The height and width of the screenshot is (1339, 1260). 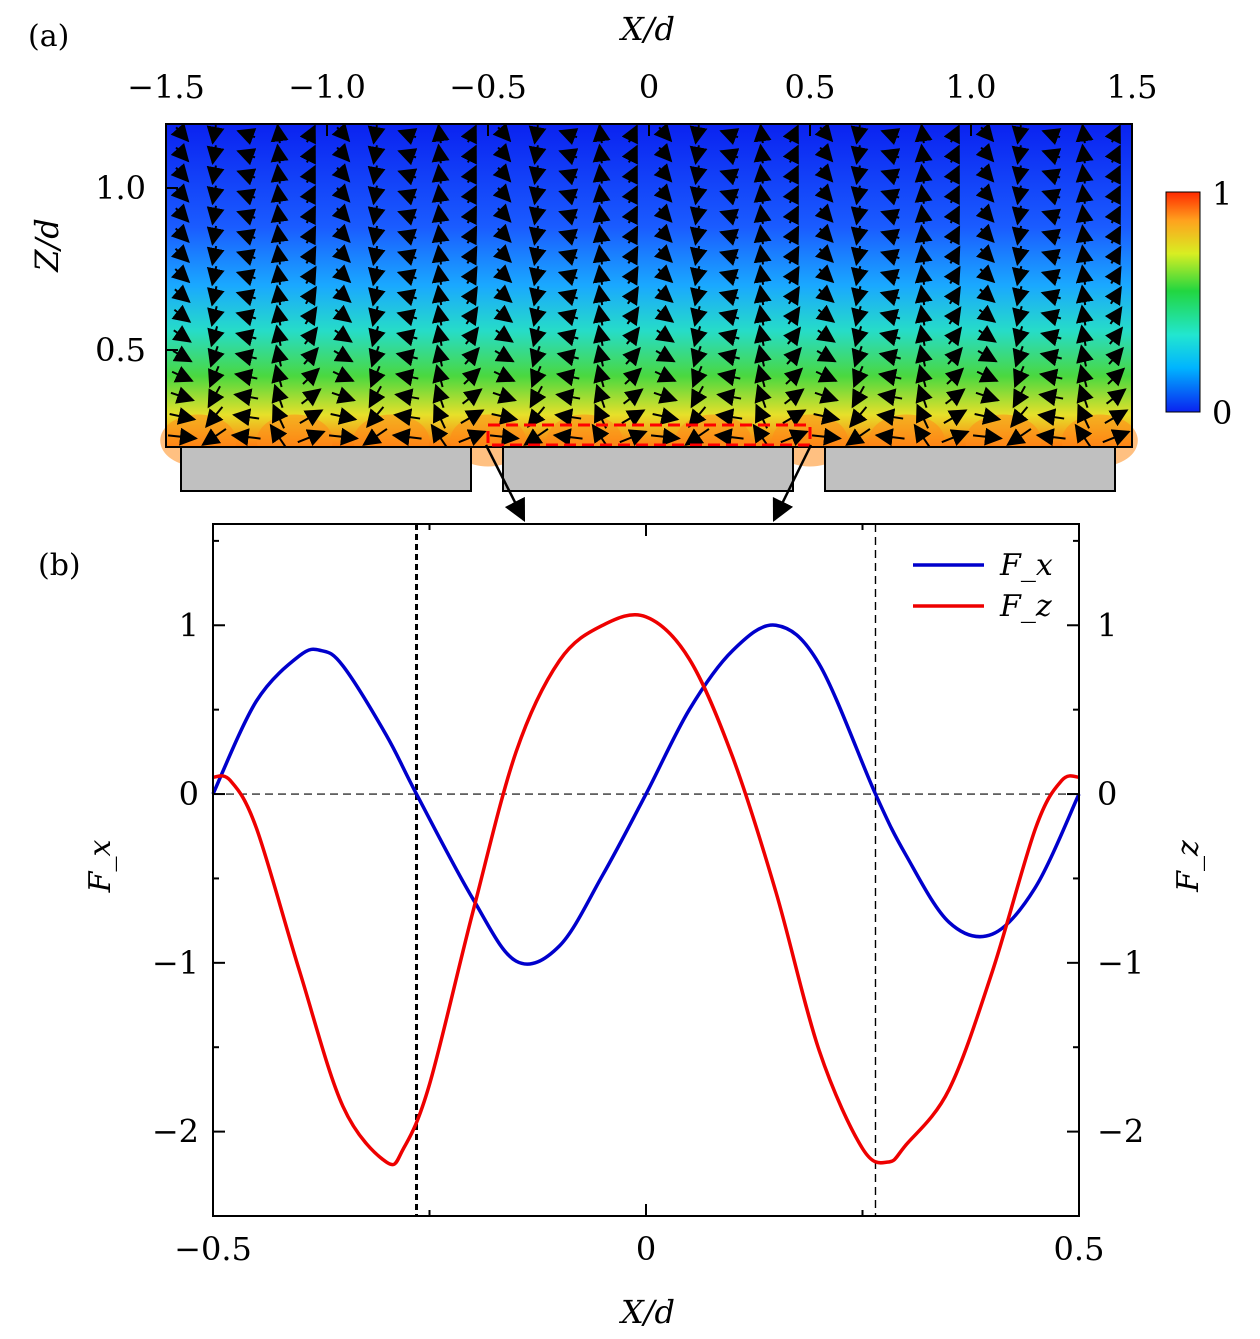 I want to click on panel-a-label: (a), so click(x=48, y=36).